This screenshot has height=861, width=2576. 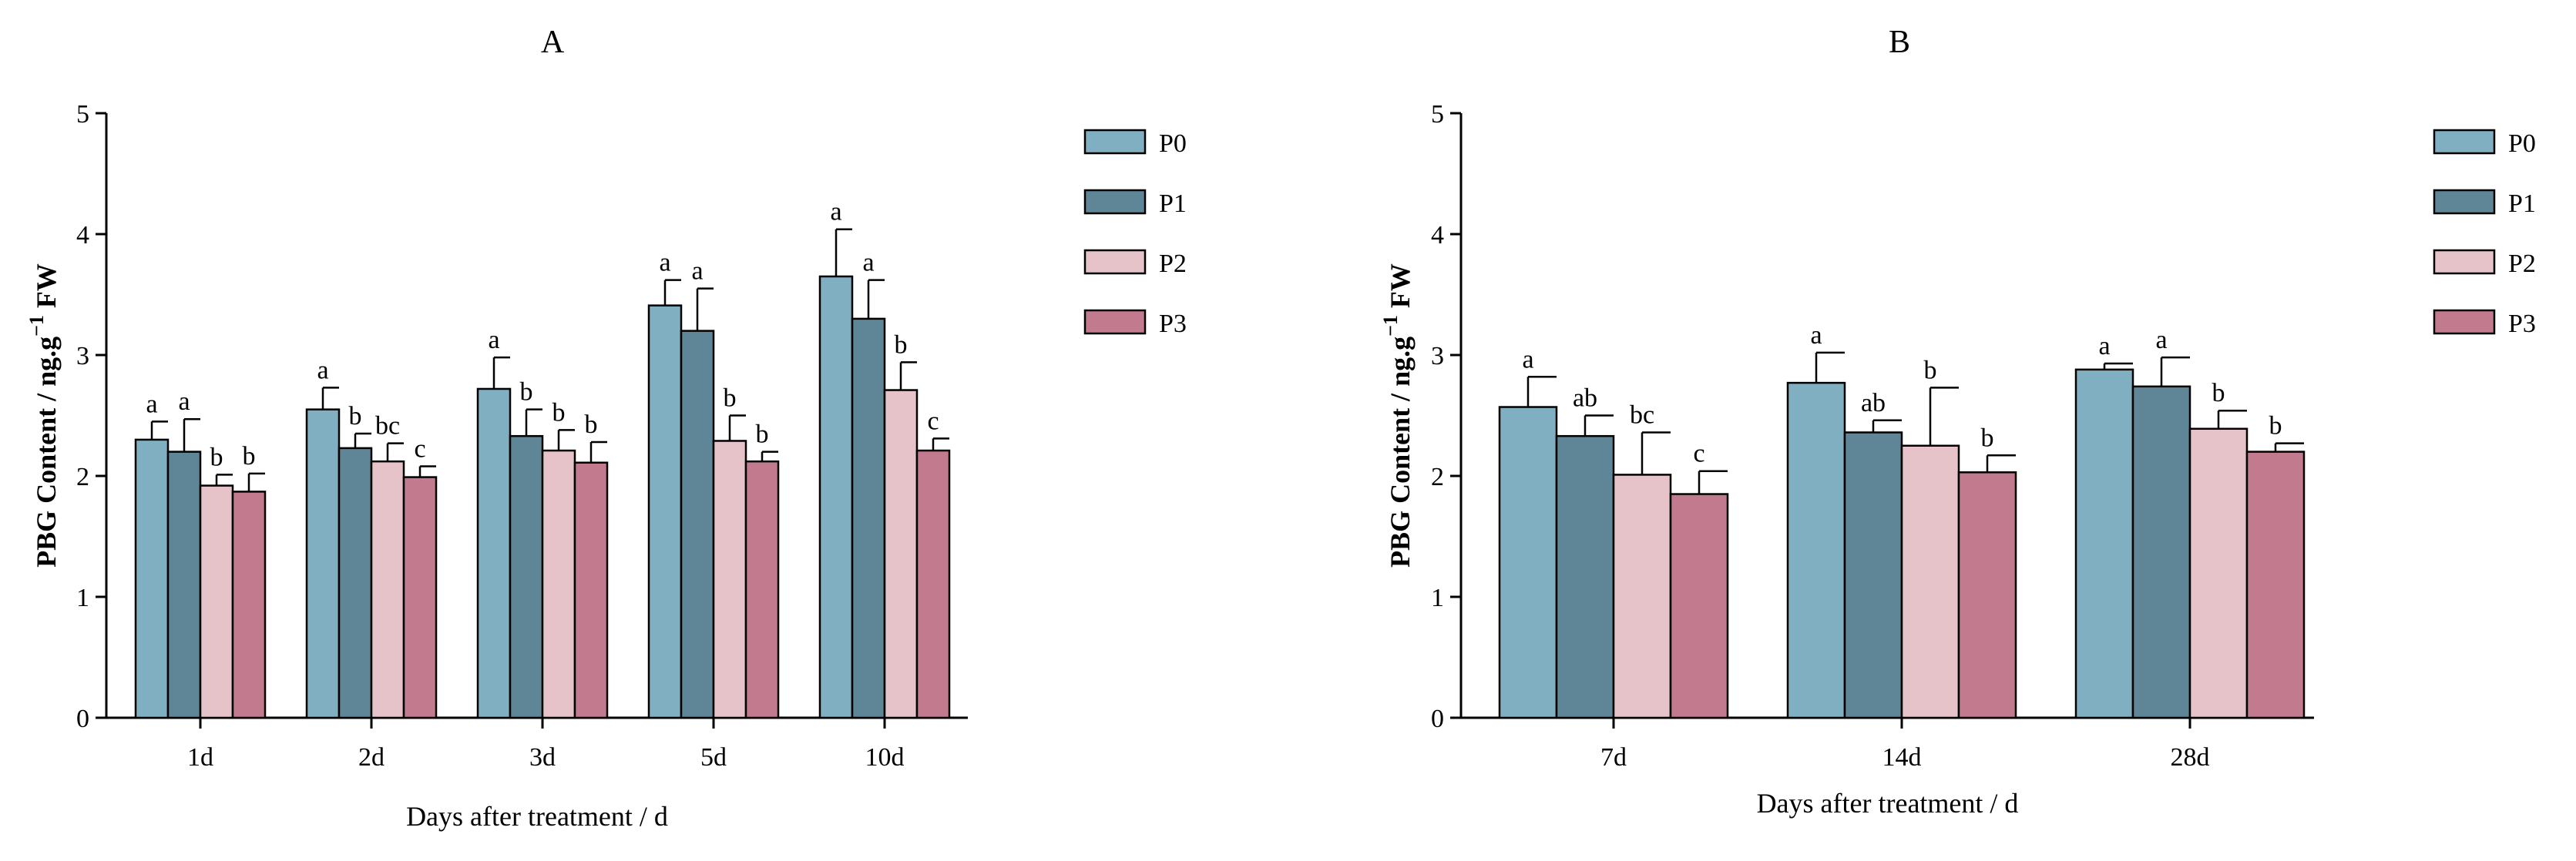 What do you see at coordinates (1888, 803) in the screenshot?
I see `x-axis-title: Days after treatment / d` at bounding box center [1888, 803].